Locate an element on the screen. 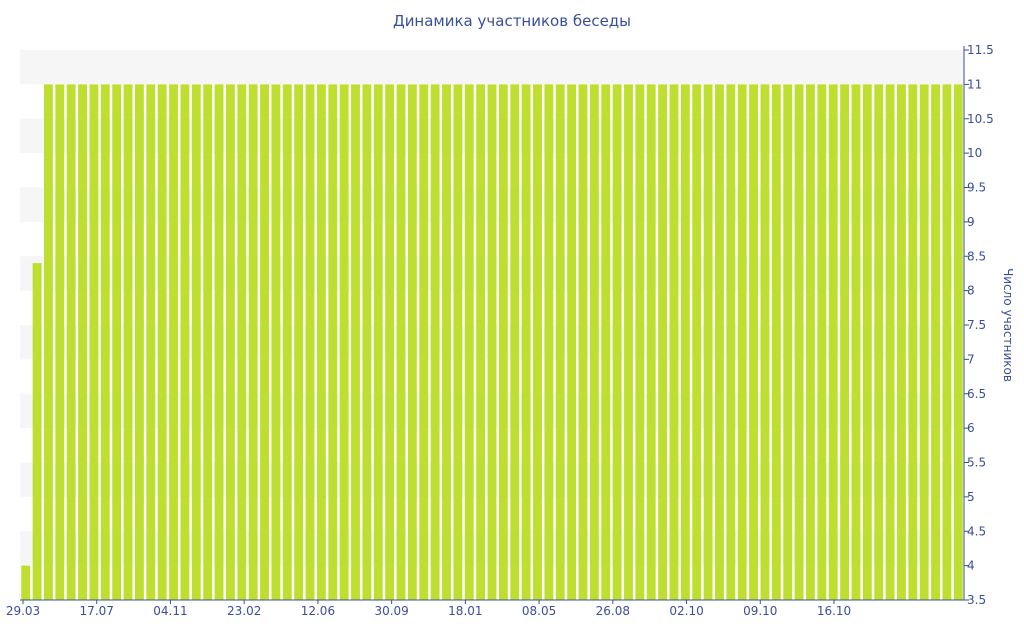 Image resolution: width=1024 pixels, height=640 pixels. y-axis-label: Число участников is located at coordinates (1008, 325).